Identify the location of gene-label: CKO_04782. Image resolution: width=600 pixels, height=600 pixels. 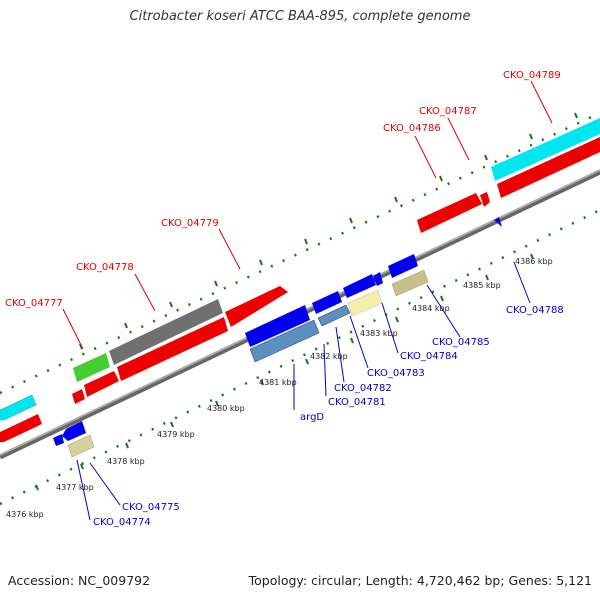
(363, 388).